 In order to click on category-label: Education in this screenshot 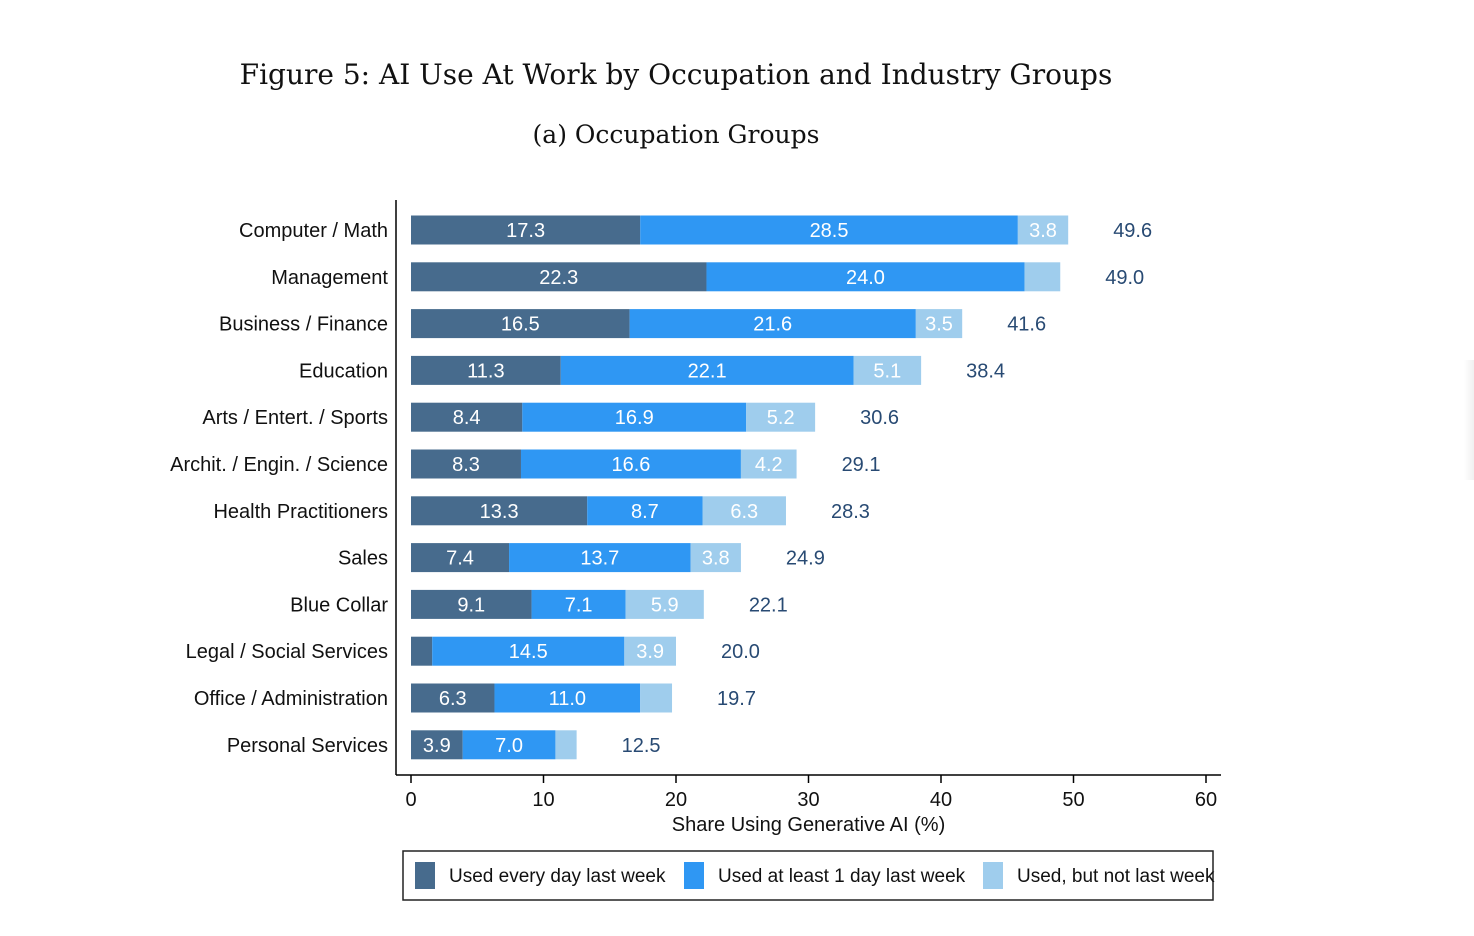, I will do `click(343, 371)`.